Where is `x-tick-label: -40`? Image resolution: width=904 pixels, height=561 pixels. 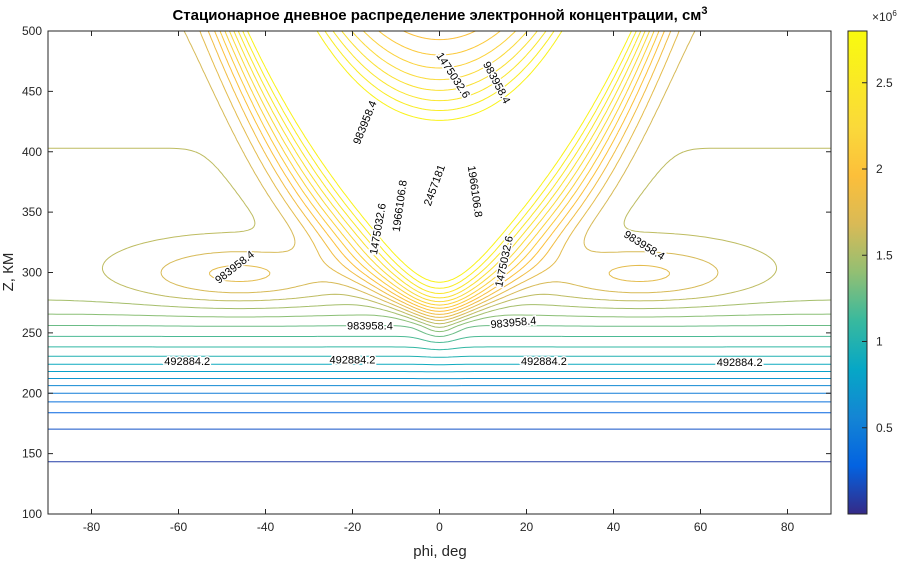 x-tick-label: -40 is located at coordinates (266, 527).